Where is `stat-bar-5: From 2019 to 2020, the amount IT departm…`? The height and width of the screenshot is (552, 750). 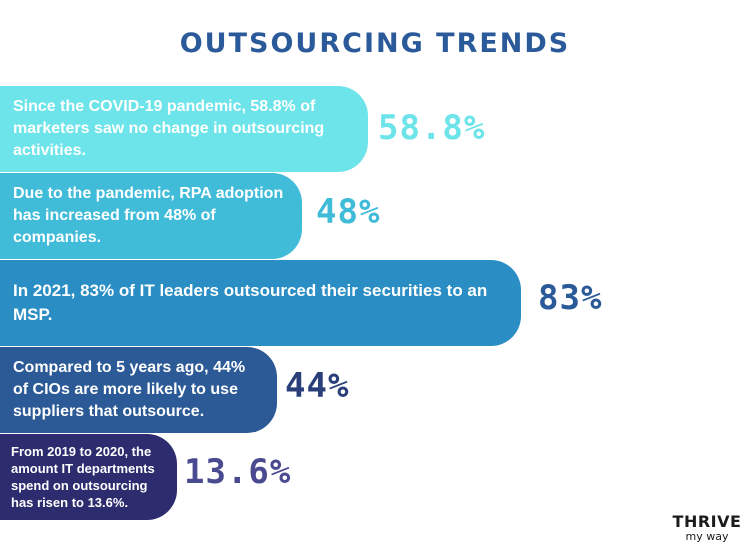
stat-bar-5: From 2019 to 2020, the amount IT departm… is located at coordinates (88, 477).